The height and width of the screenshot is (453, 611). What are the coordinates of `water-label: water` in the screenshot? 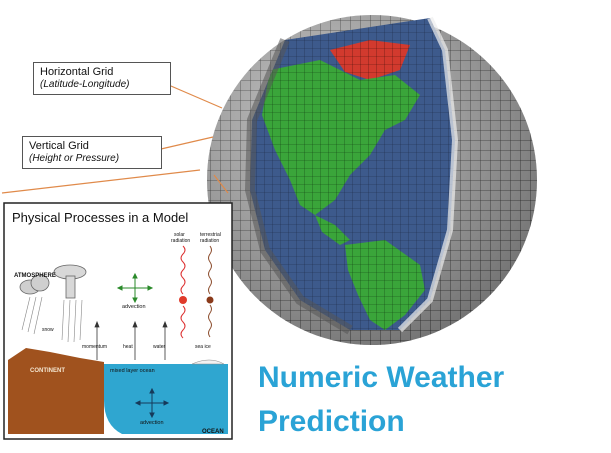 It's located at (159, 347).